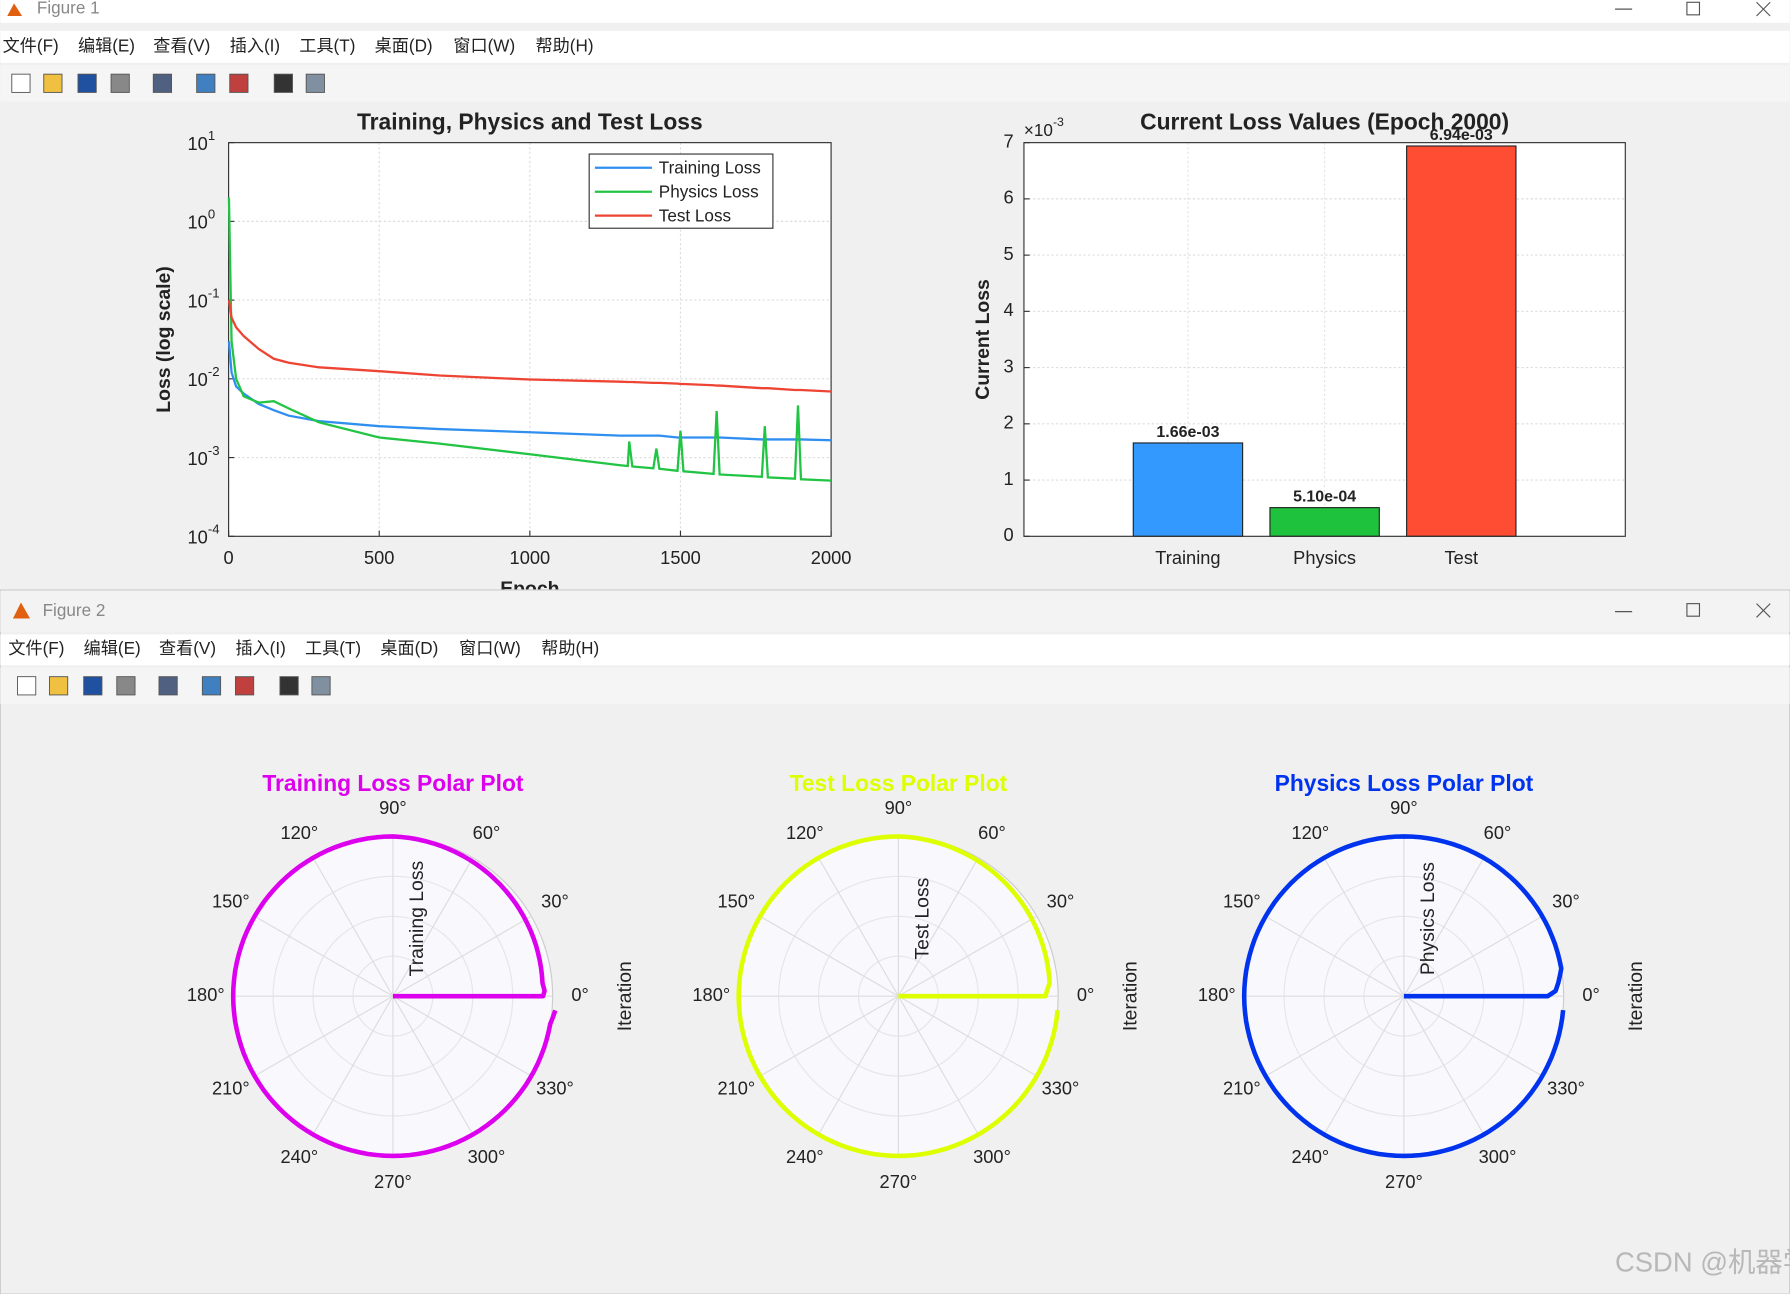  Describe the element at coordinates (1324, 121) in the screenshot. I see `chart-title: Current Loss Values (Epoch 2000)` at that location.